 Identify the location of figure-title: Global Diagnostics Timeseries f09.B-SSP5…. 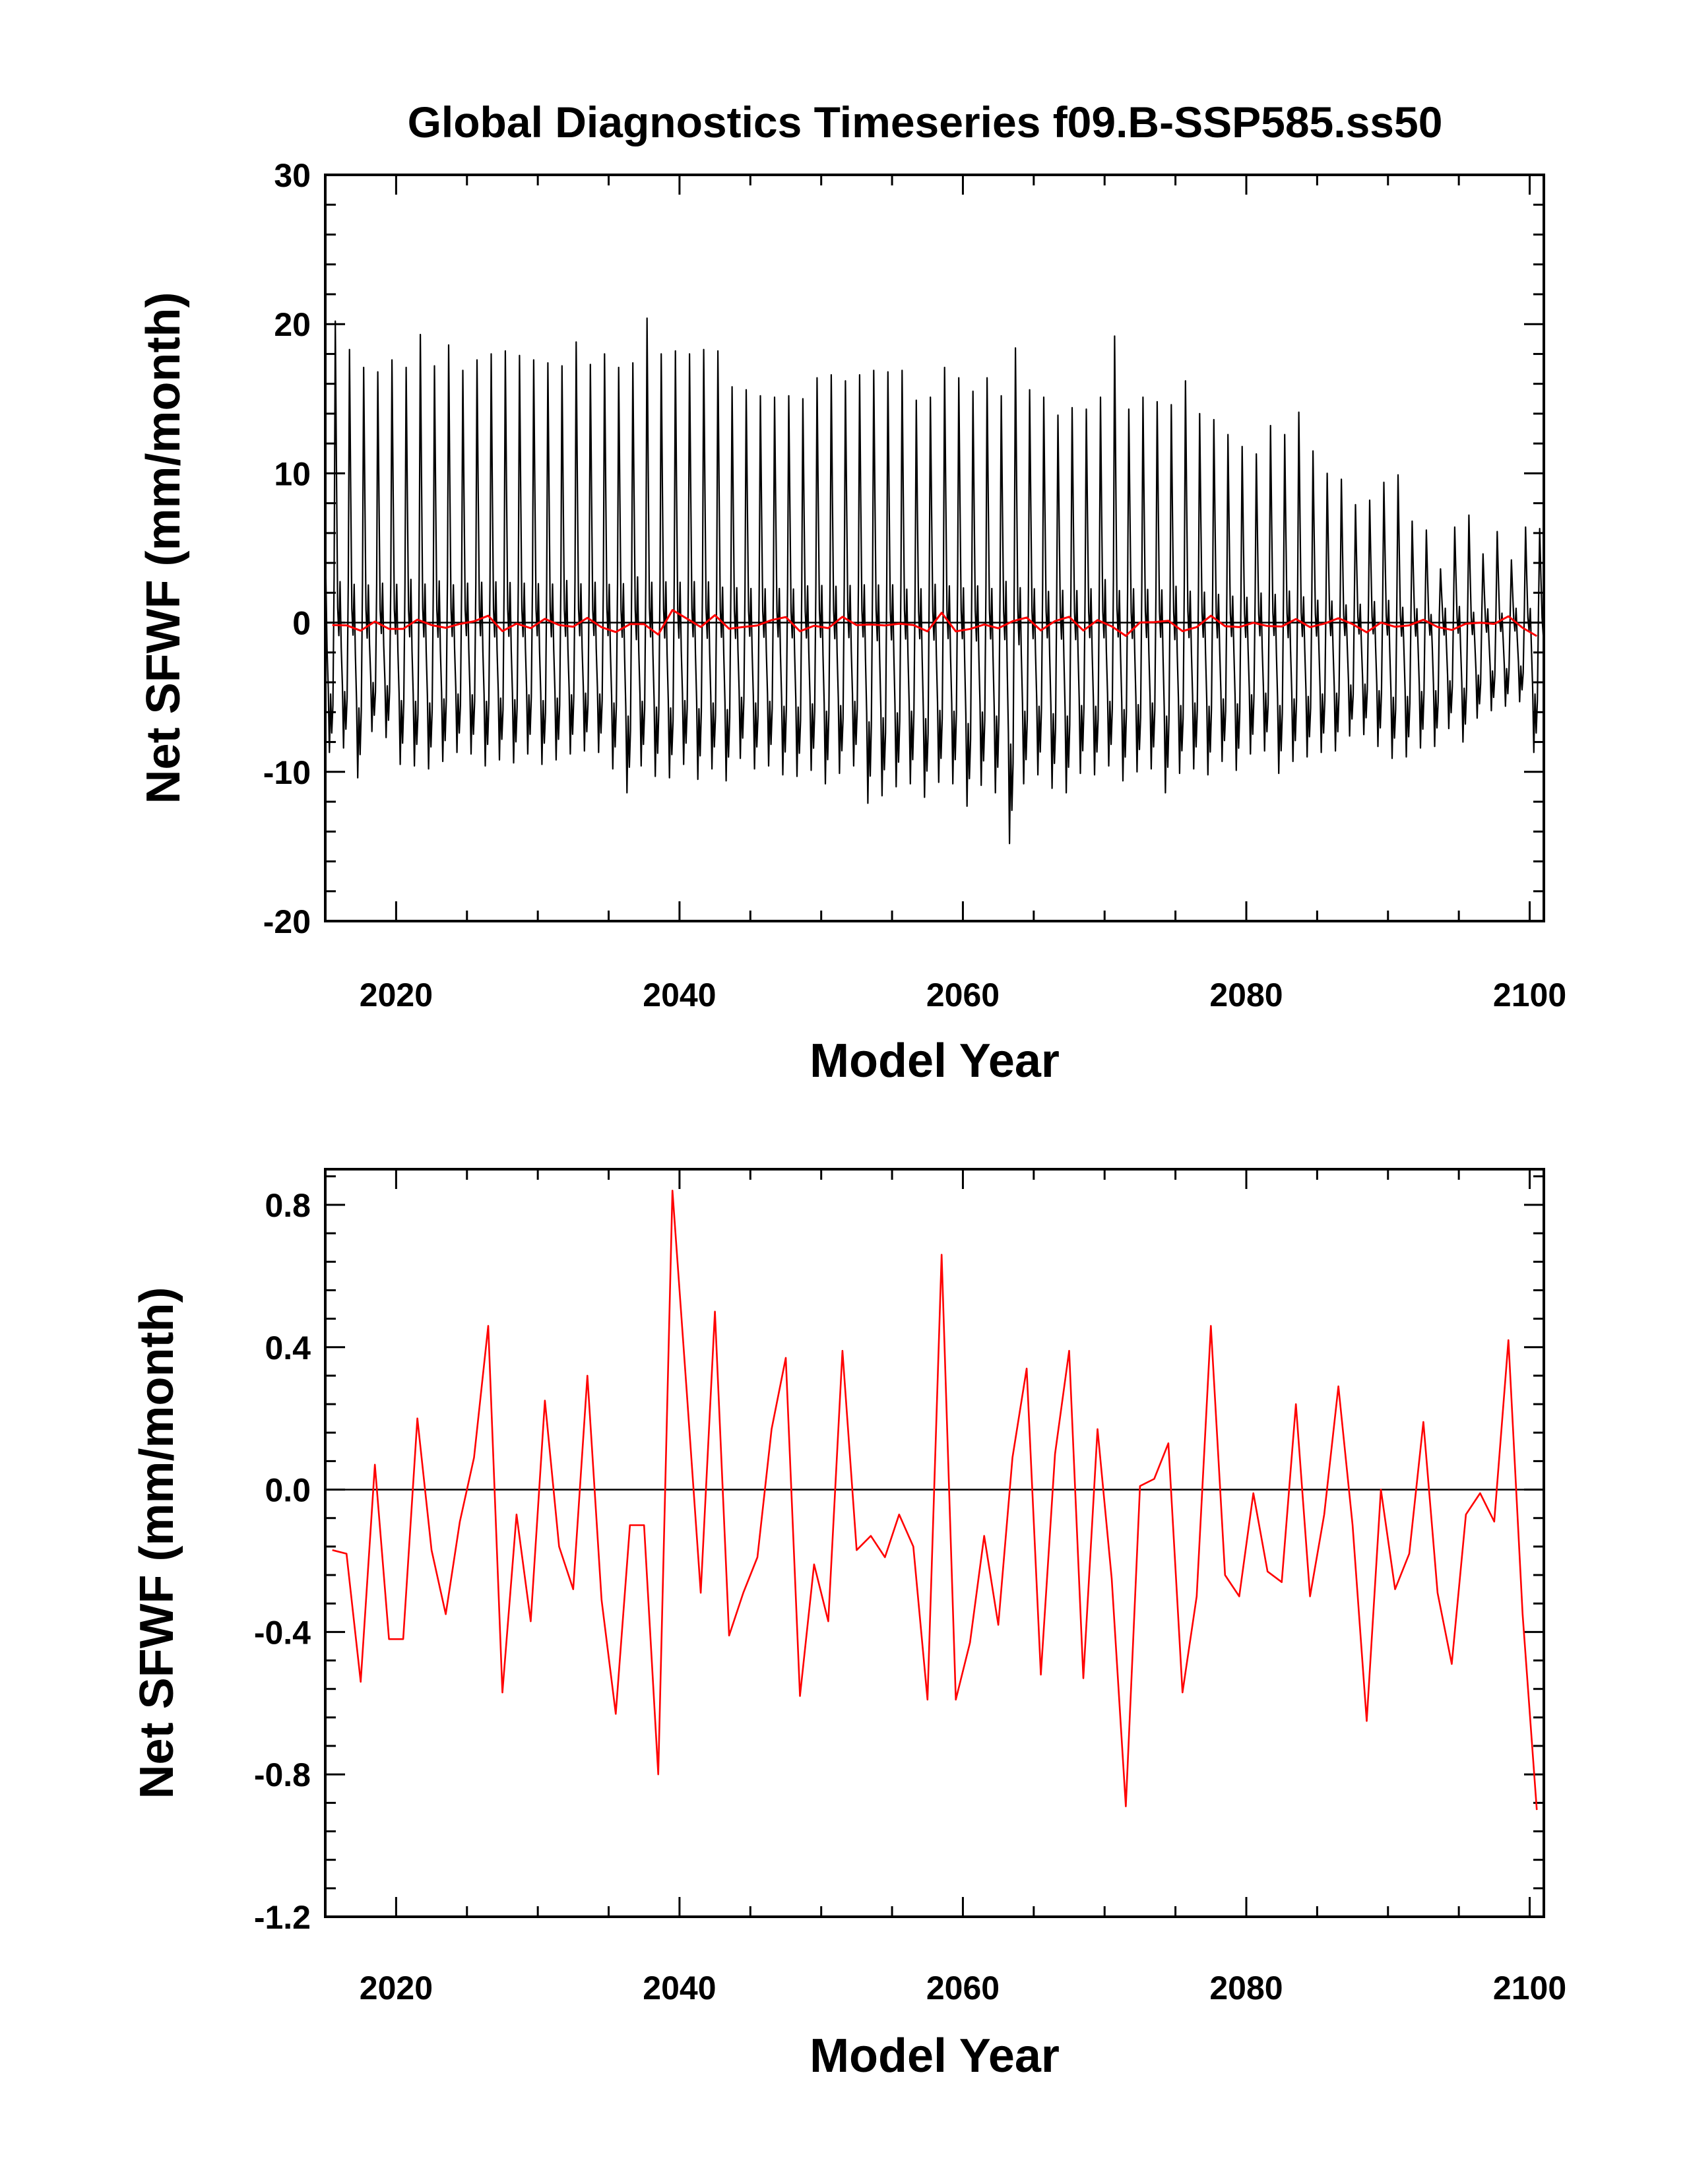
(926, 122).